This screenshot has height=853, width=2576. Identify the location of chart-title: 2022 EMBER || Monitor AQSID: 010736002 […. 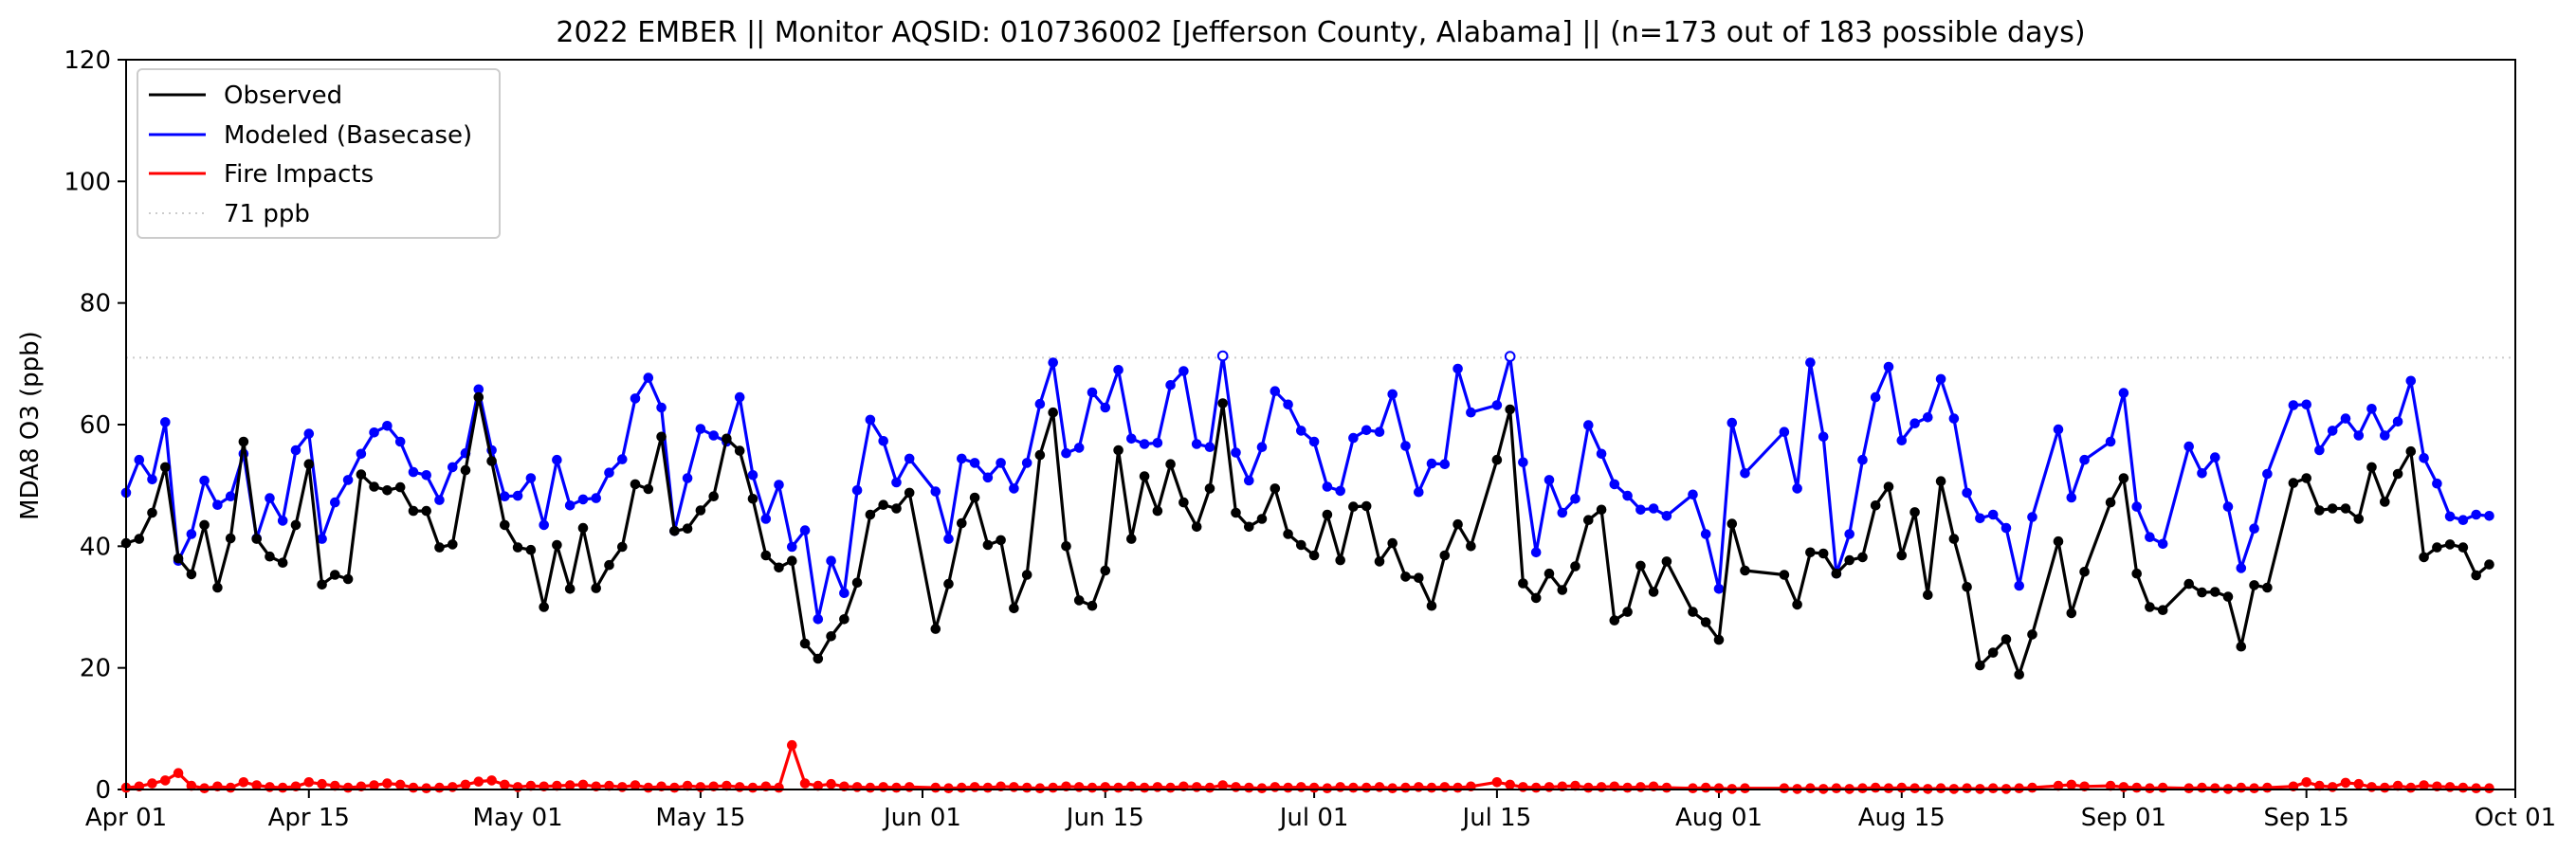
(1320, 32).